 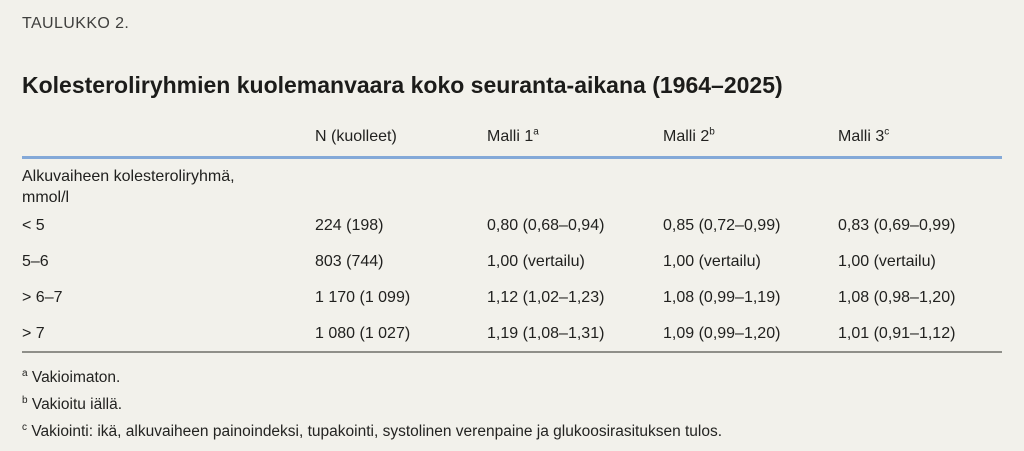 I want to click on header-sup: a, so click(x=536, y=132).